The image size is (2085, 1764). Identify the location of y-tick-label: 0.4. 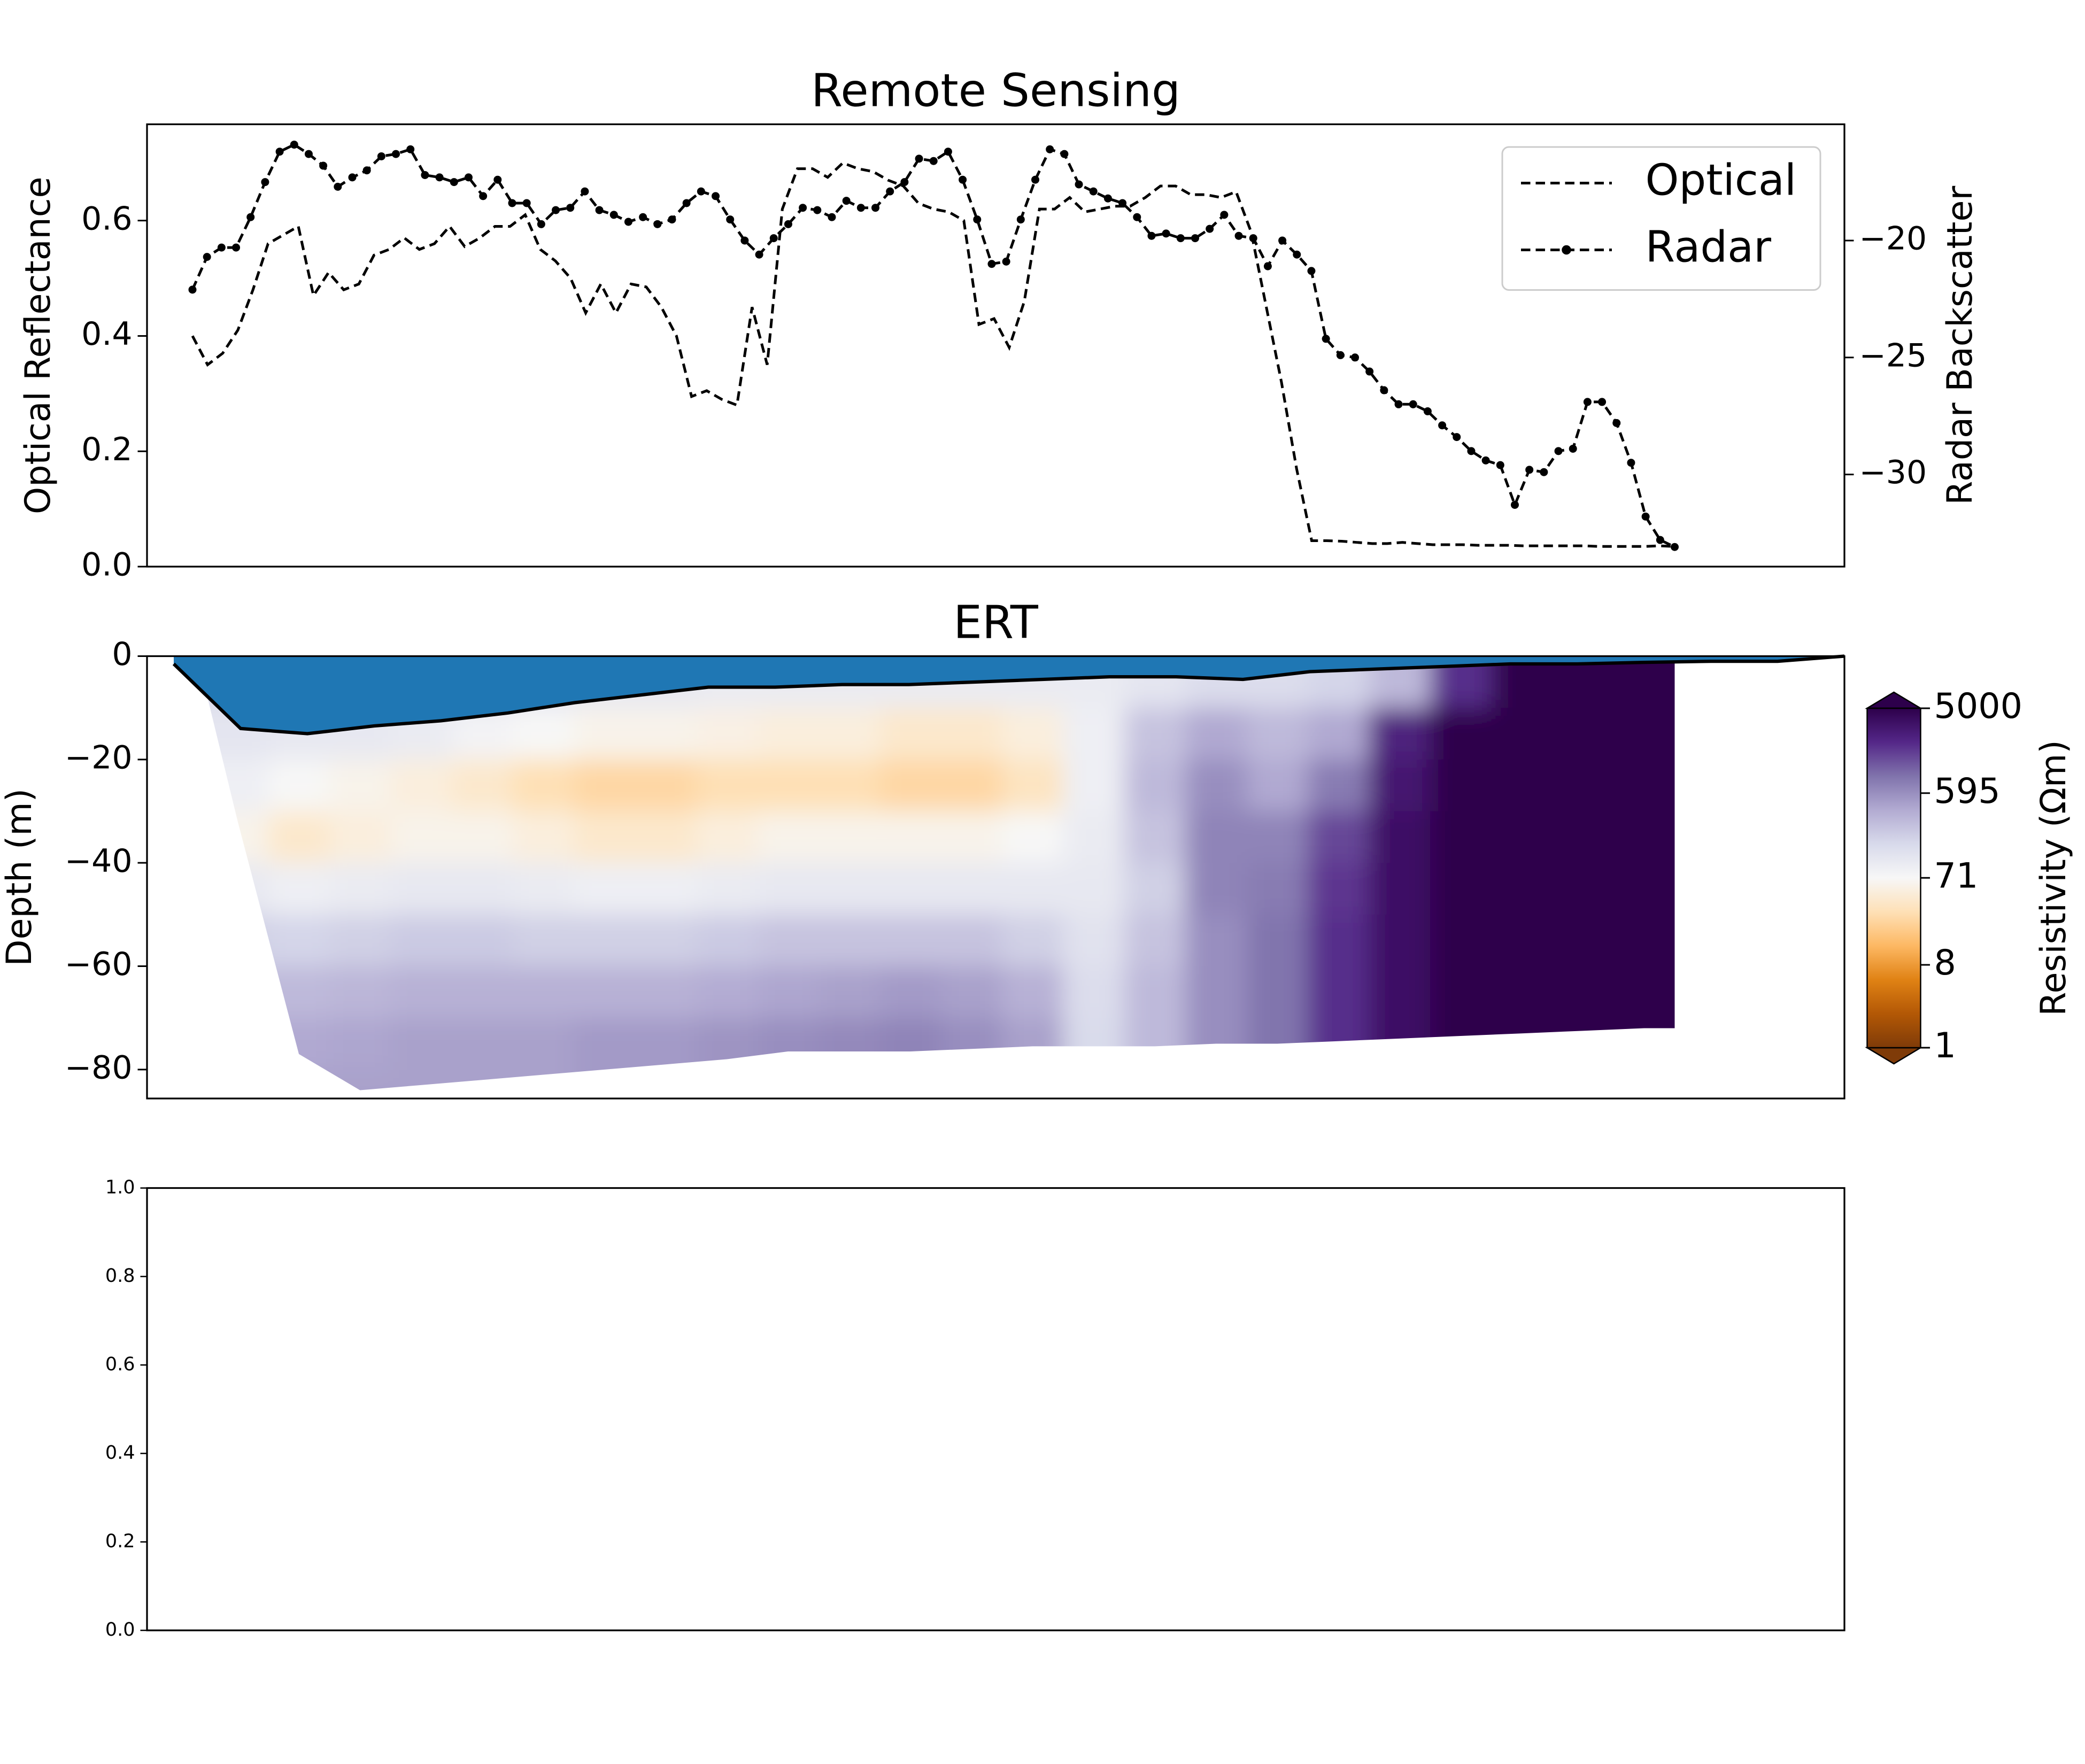
(120, 1453).